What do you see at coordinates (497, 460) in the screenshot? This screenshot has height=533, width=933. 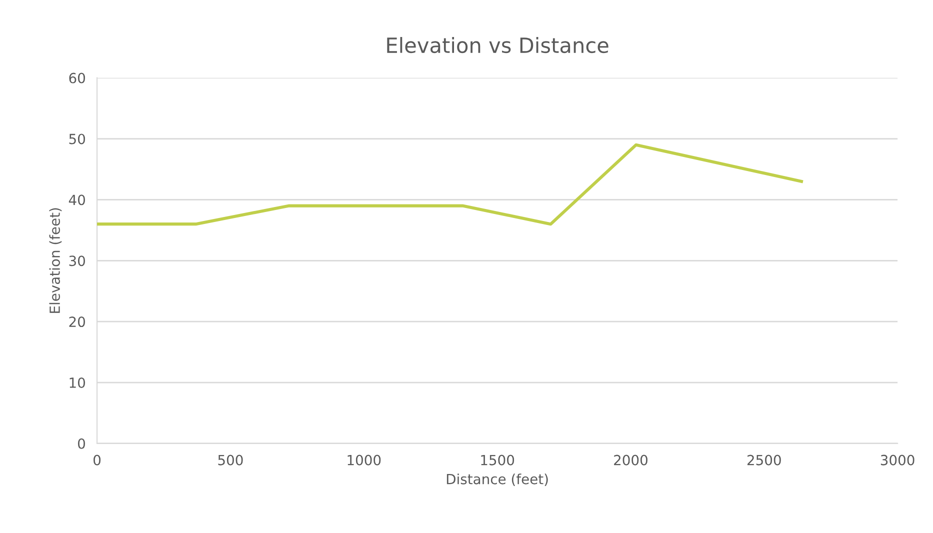 I see `x-tick-label: 1500` at bounding box center [497, 460].